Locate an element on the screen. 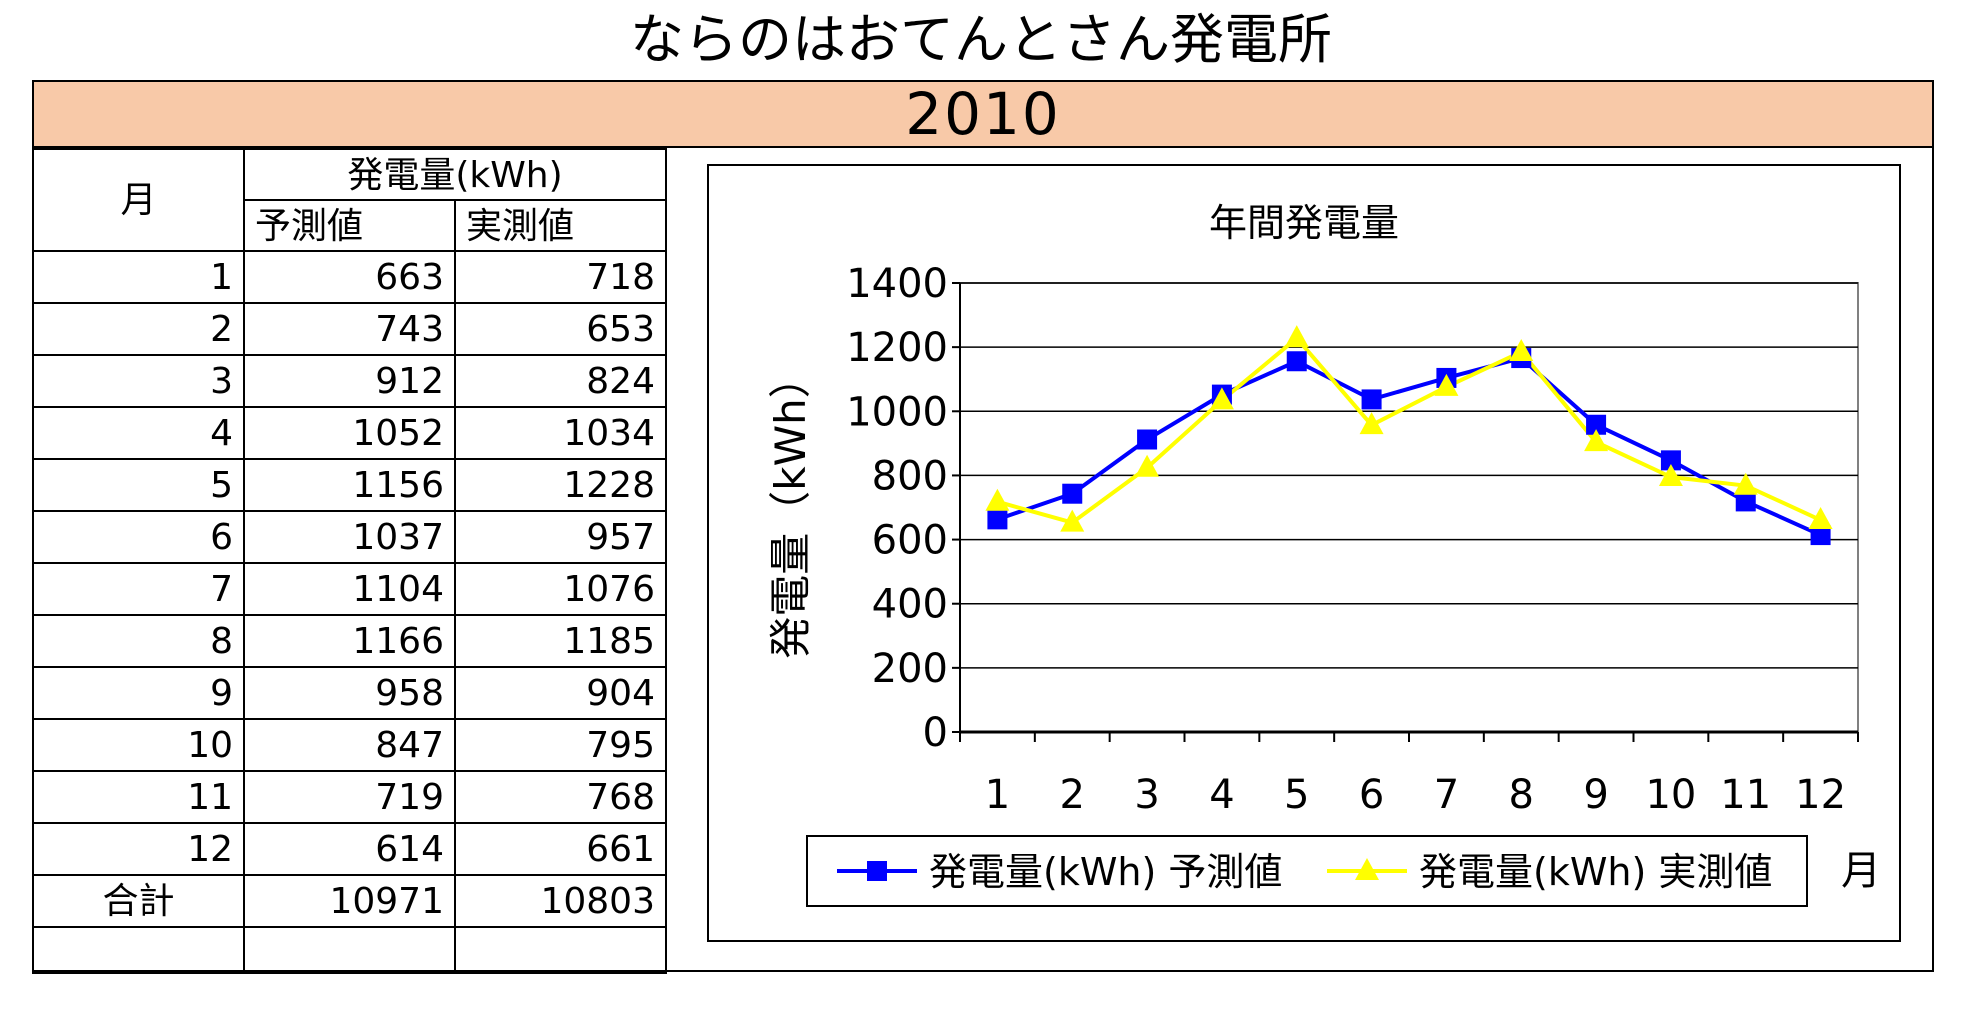 The width and height of the screenshot is (1962, 1013). y-tick-label: 1200 is located at coordinates (897, 348).